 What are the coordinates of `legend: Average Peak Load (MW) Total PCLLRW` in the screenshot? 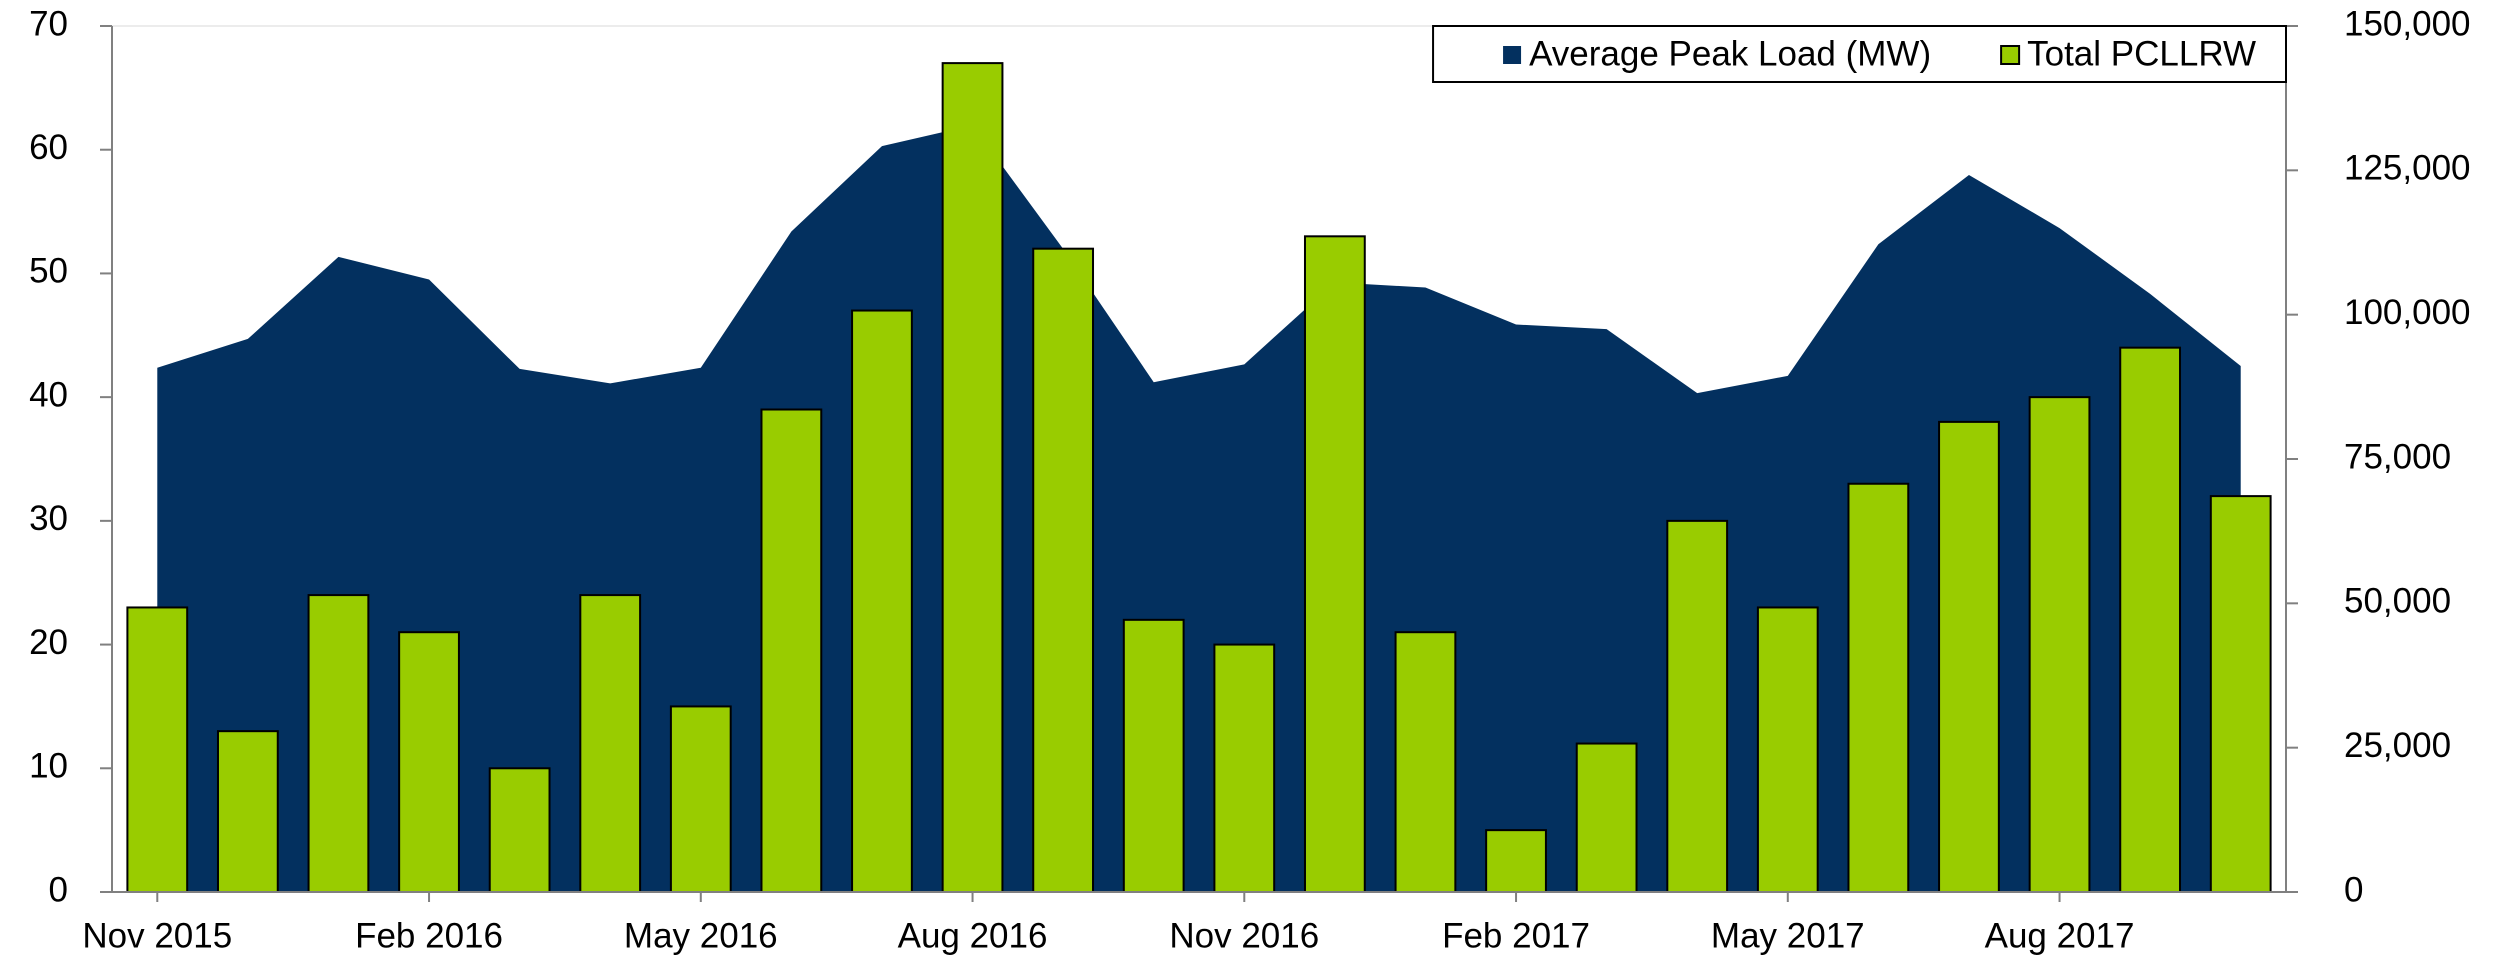 It's located at (1859, 54).